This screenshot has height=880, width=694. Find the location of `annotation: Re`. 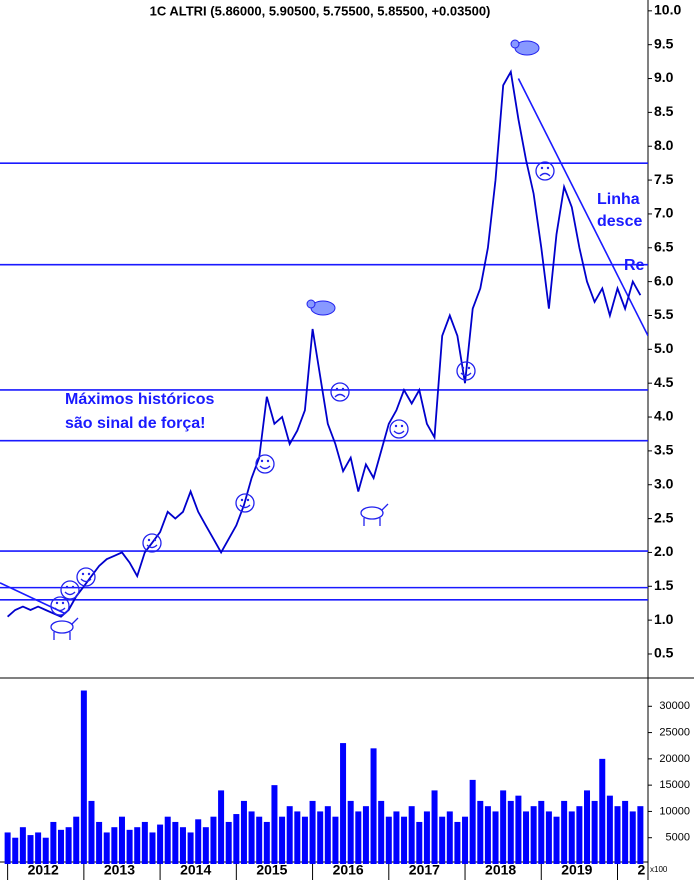

annotation: Re is located at coordinates (634, 265).